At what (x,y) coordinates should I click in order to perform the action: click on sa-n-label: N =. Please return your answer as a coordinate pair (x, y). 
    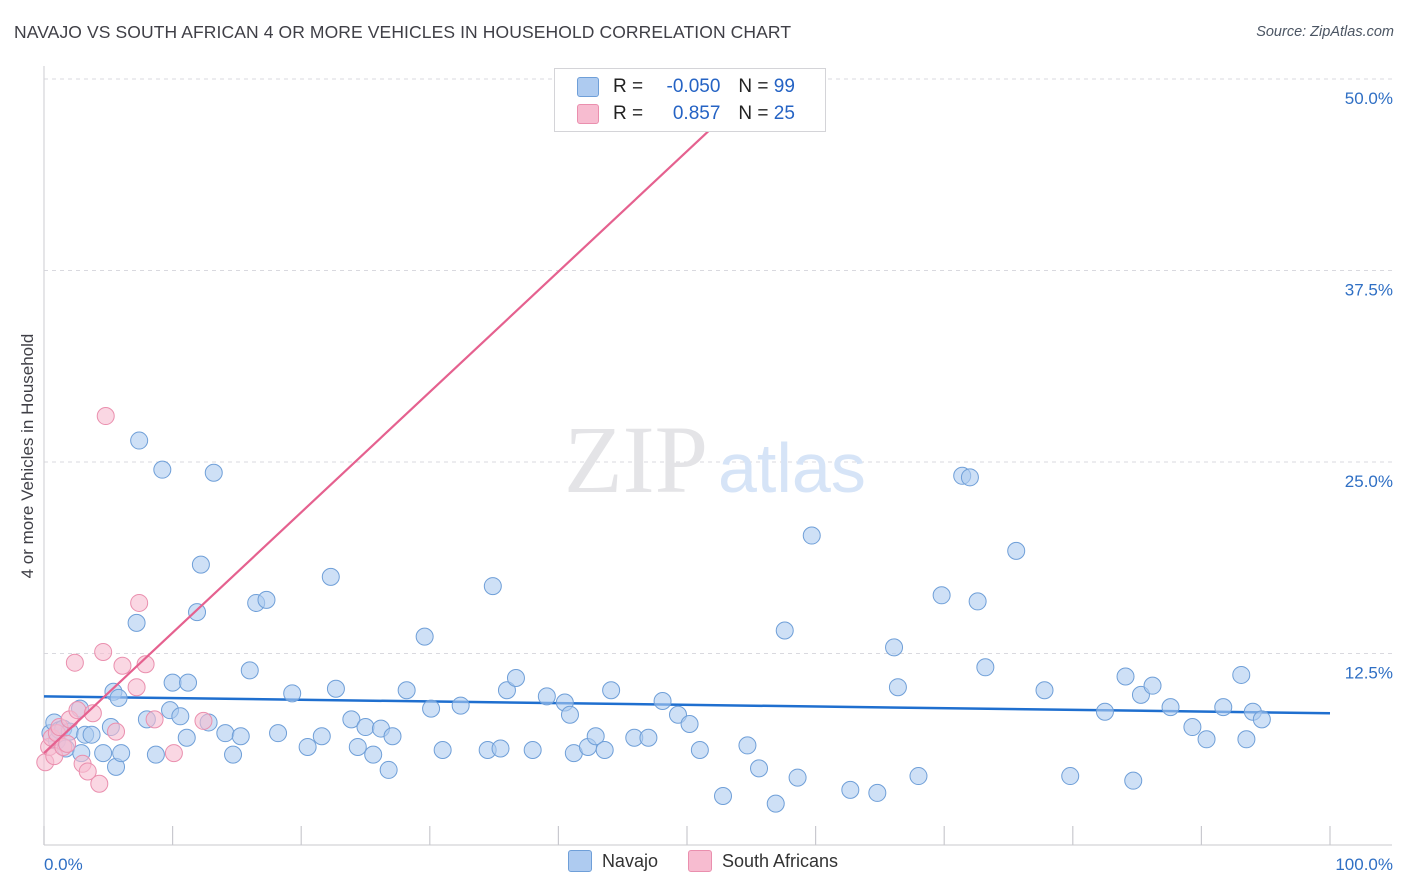
    Looking at the image, I should click on (753, 113).